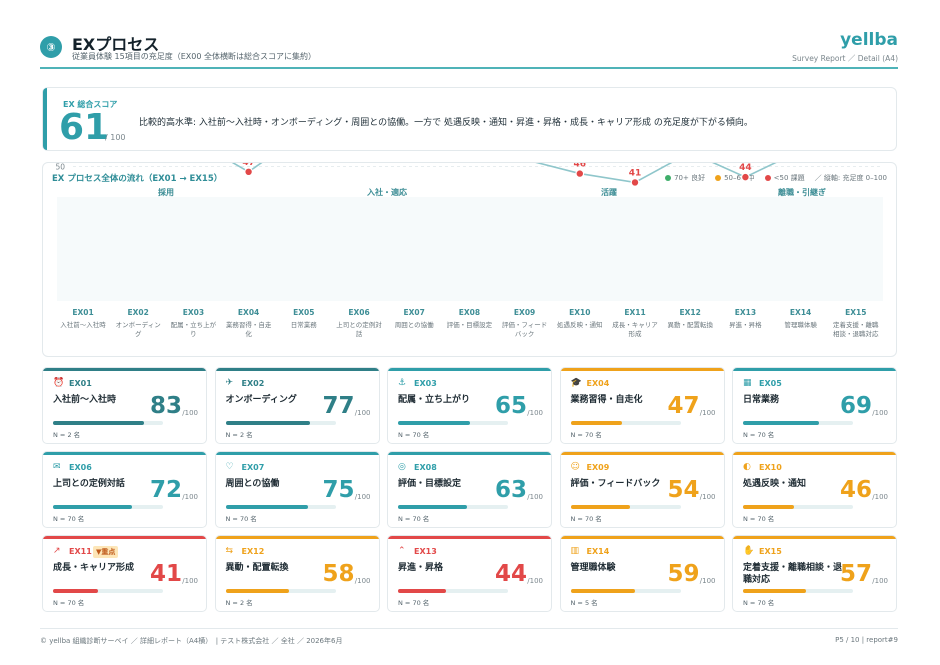 Image resolution: width=940 pixels, height=665 pixels. What do you see at coordinates (434, 400) in the screenshot?
I see `card-name: 配属・立ち上がり` at bounding box center [434, 400].